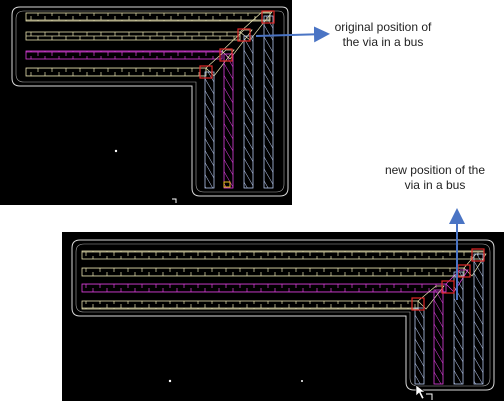 The width and height of the screenshot is (504, 401). I want to click on via-original-highlight, so click(226, 55).